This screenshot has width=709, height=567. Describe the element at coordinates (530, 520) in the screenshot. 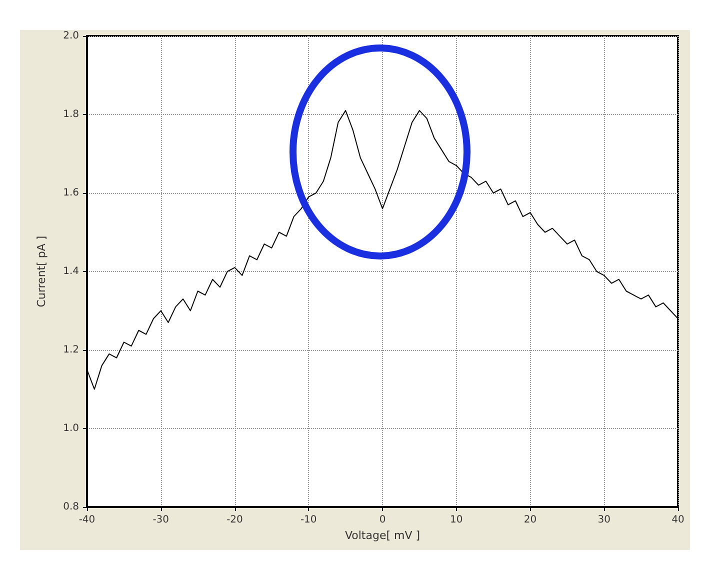

I see `x-tick-label: 20` at that location.